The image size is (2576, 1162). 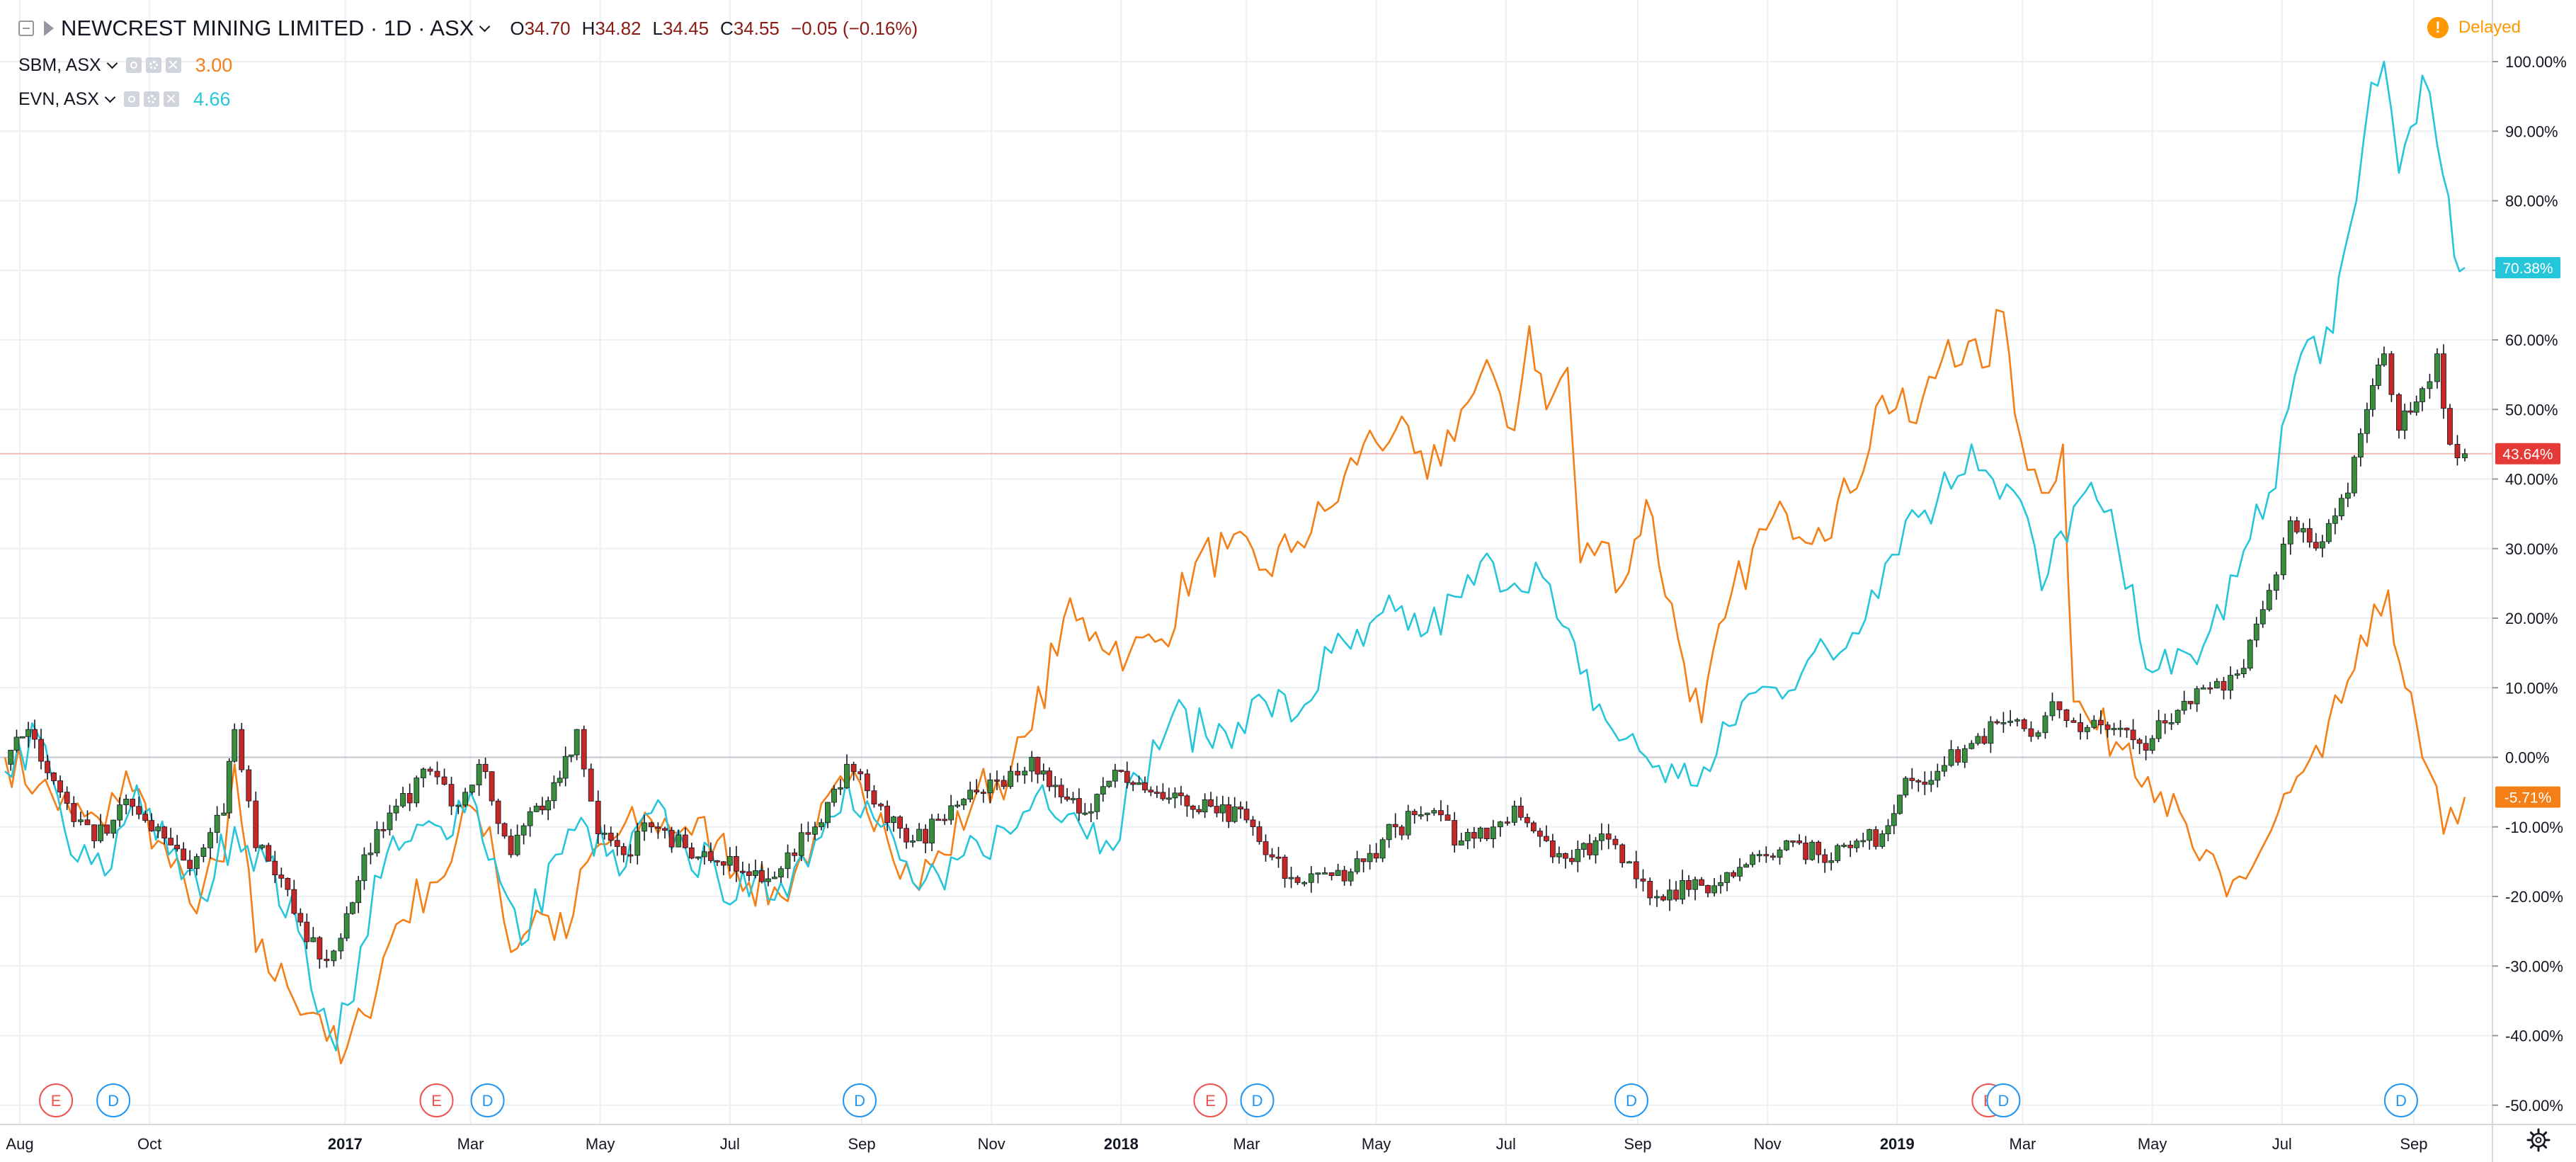 What do you see at coordinates (59, 65) in the screenshot?
I see `compare-symbol-sbm: SBM, ASX` at bounding box center [59, 65].